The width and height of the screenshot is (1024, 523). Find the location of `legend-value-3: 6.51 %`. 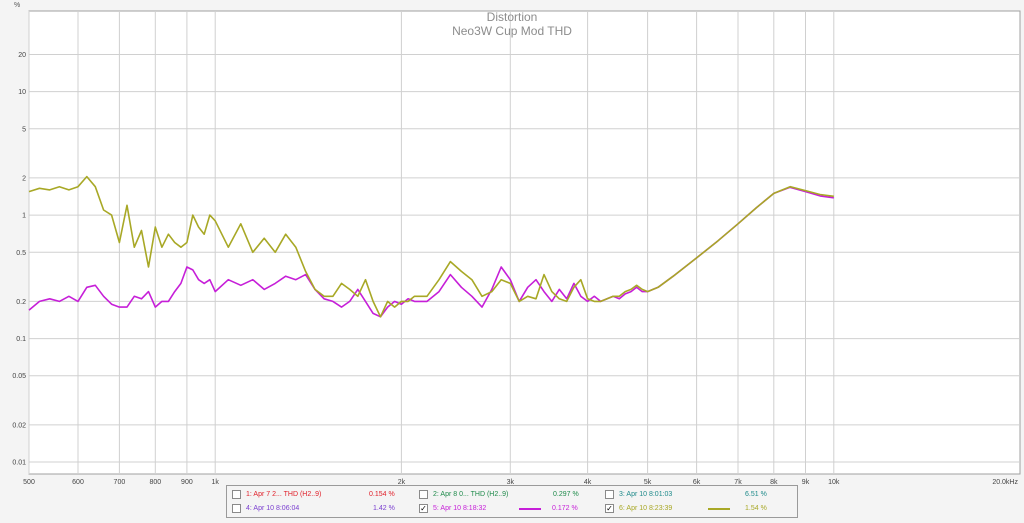

legend-value-3: 6.51 % is located at coordinates (756, 494).